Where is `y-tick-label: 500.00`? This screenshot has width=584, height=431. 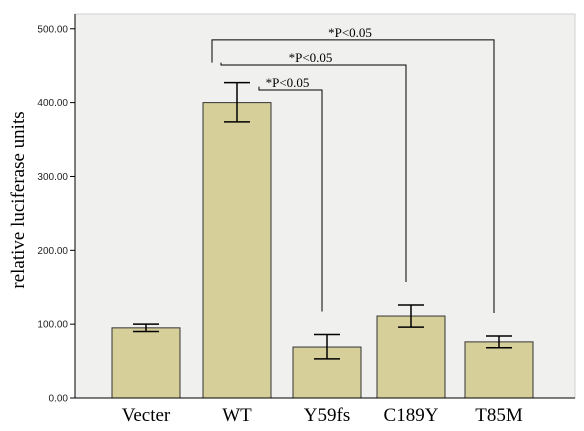
y-tick-label: 500.00 is located at coordinates (52, 29).